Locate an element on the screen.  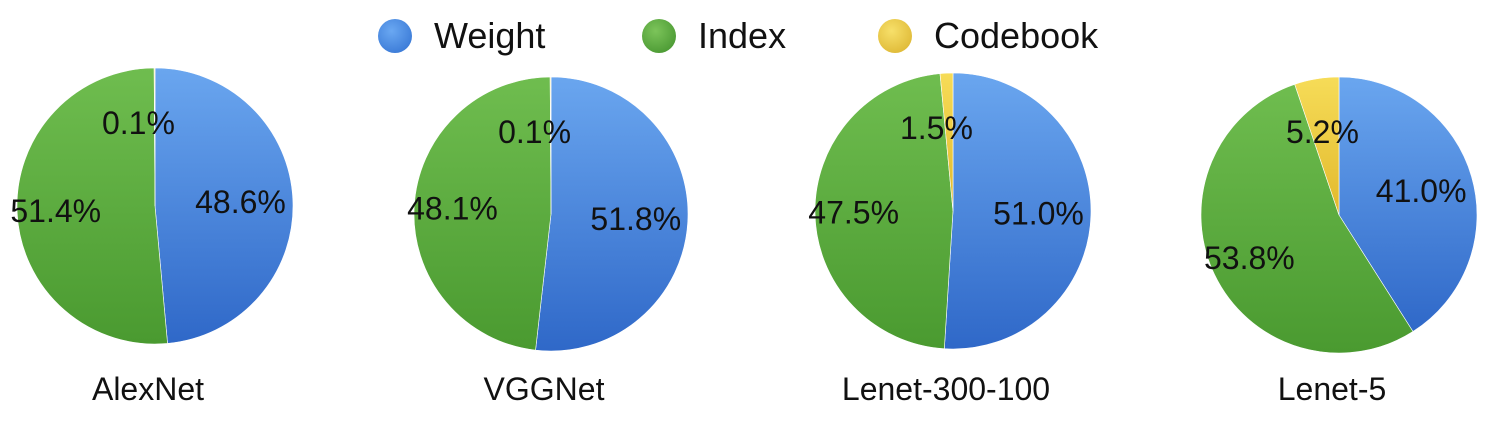
pie-label-lenet-300-100-codebook: 1.5% is located at coordinates (936, 128).